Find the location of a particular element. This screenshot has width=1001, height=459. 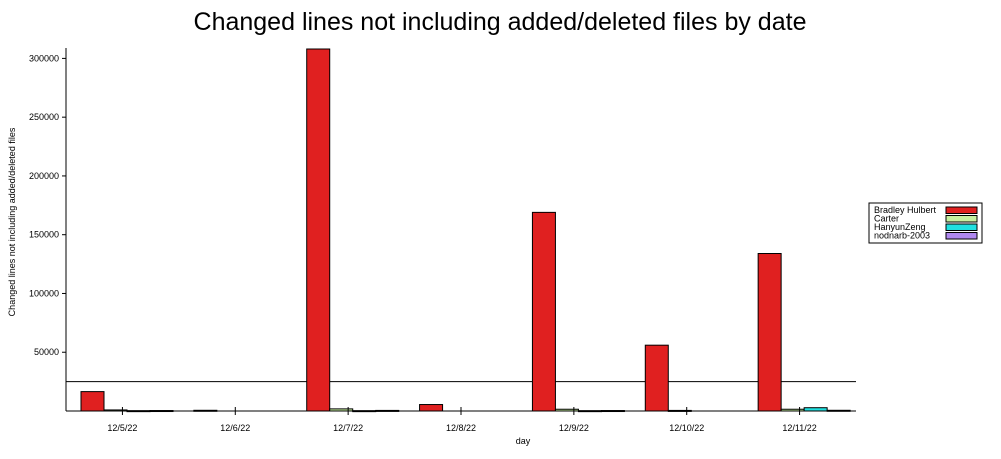

x-tick-label: 12/10/22 is located at coordinates (686, 428).